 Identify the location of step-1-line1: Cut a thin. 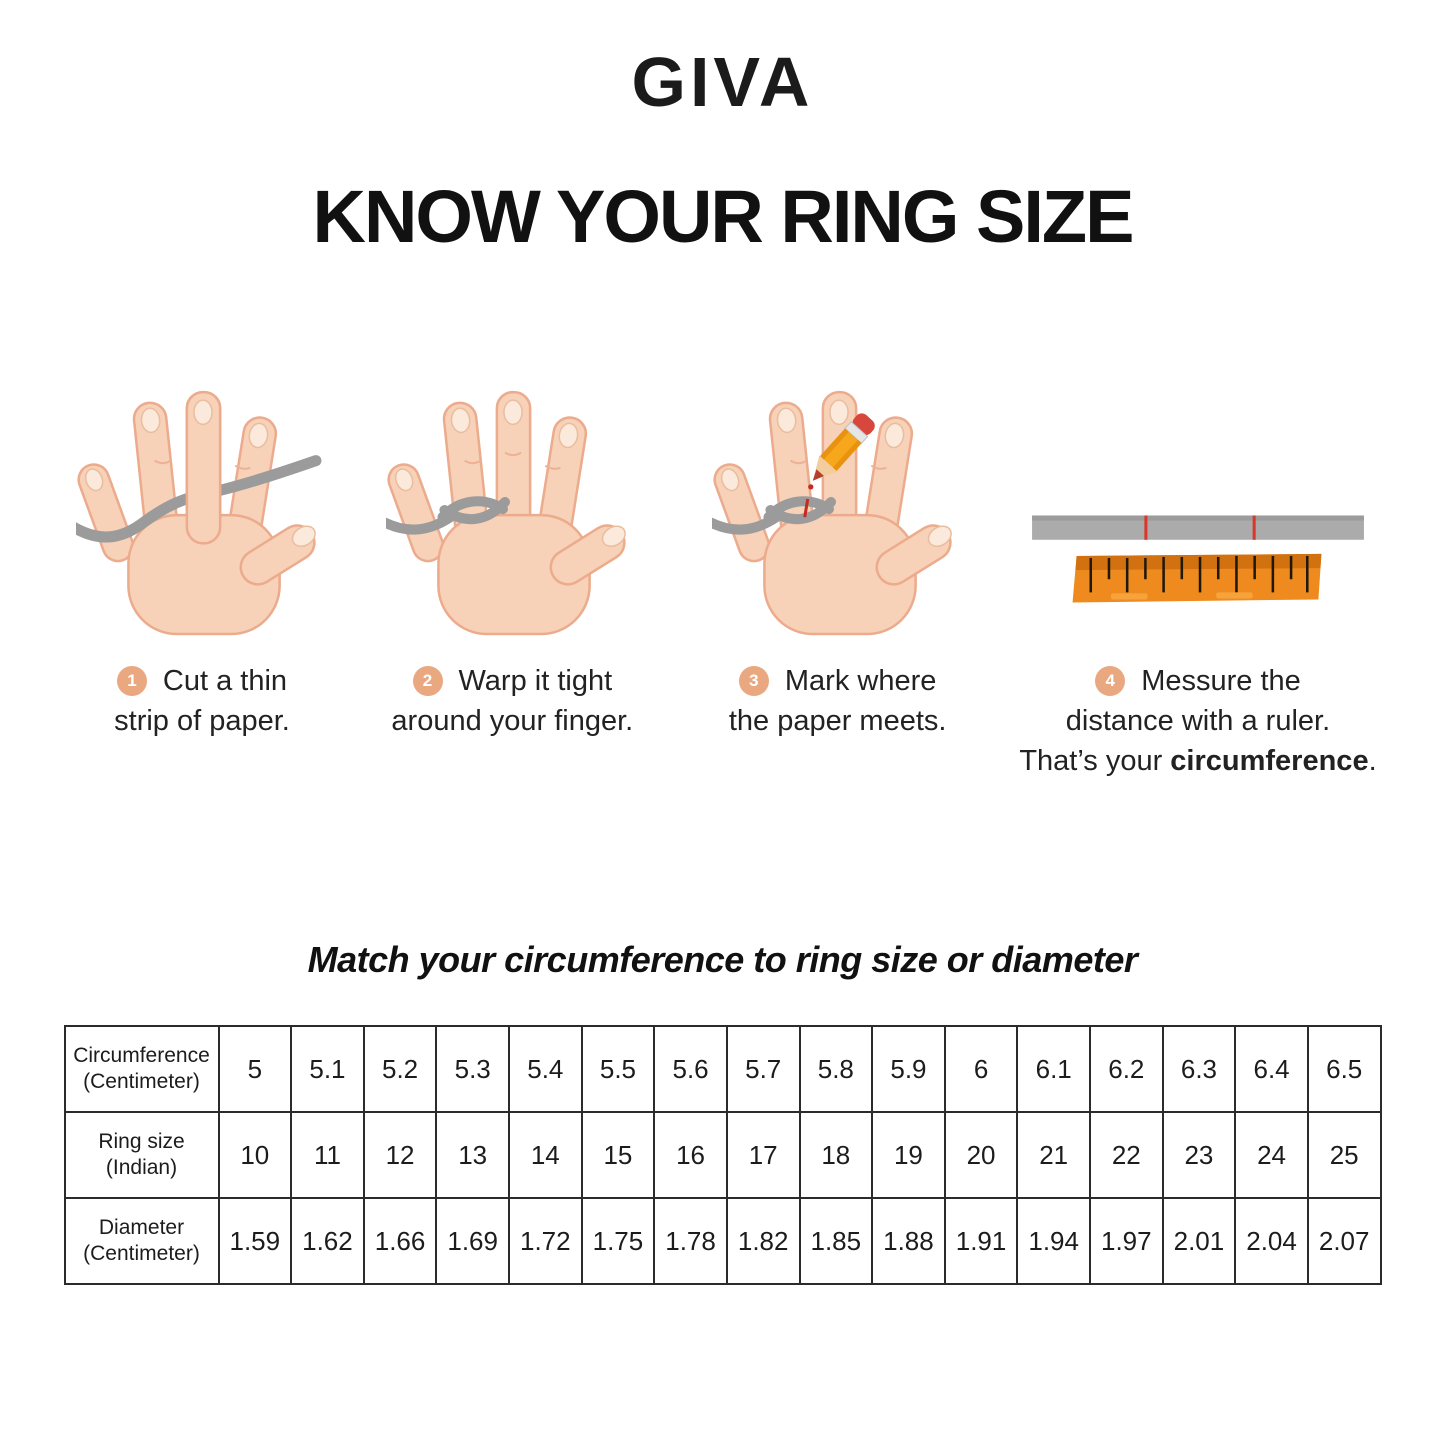
(225, 681).